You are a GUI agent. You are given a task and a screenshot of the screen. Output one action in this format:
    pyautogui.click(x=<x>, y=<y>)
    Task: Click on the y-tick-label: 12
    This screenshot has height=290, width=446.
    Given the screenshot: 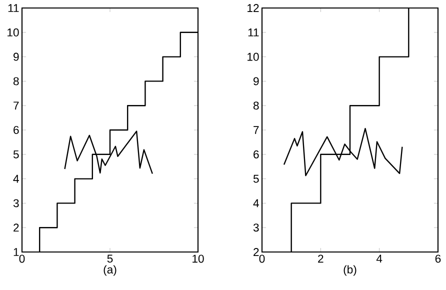 What is the action you would take?
    pyautogui.click(x=253, y=8)
    